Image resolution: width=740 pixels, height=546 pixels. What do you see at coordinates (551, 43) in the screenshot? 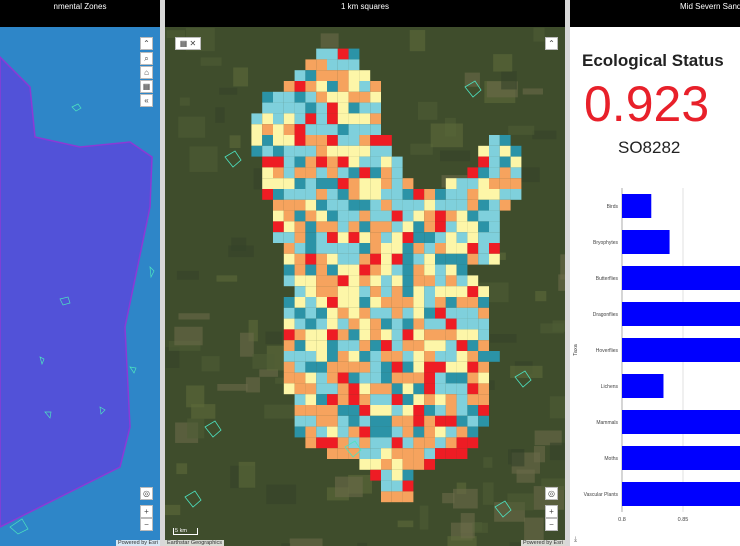
I see `collapse-button: ⌃` at bounding box center [551, 43].